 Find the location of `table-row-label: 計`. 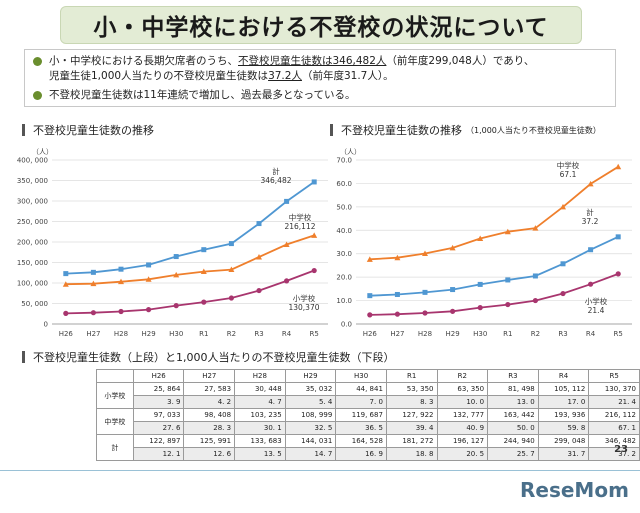

table-row-label: 計 is located at coordinates (115, 447).